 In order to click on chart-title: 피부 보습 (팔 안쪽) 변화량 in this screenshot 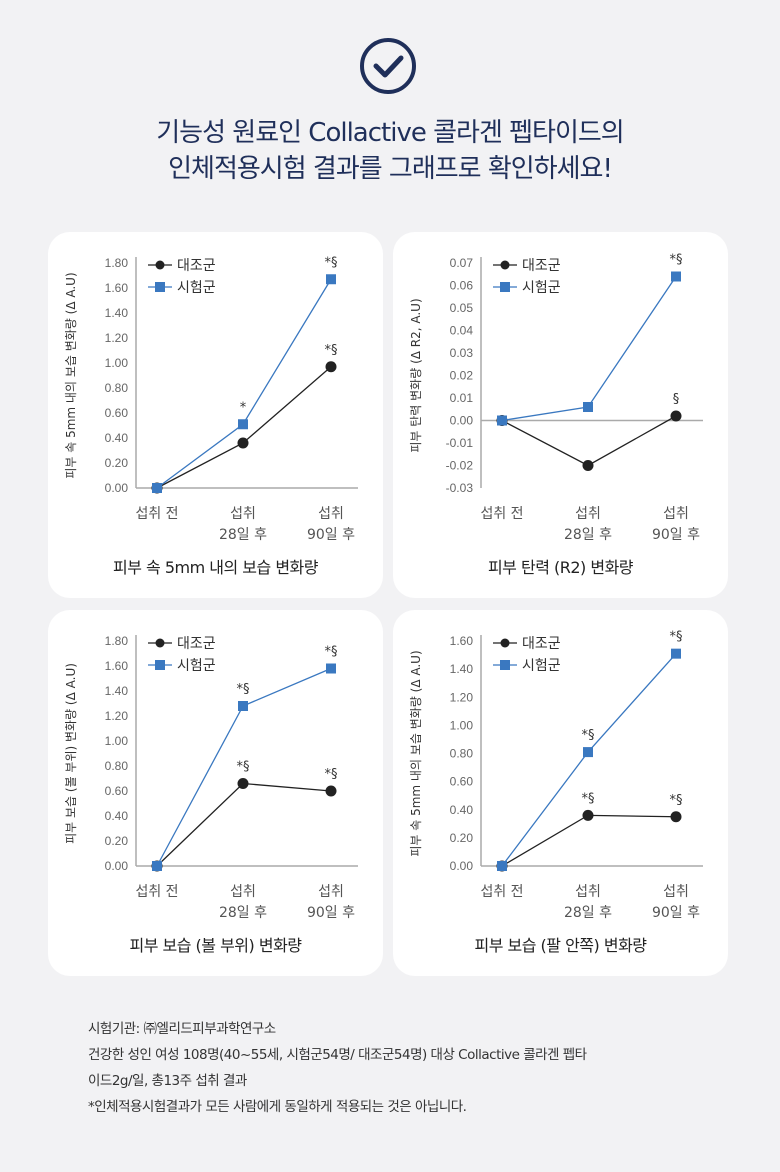, I will do `click(560, 945)`.